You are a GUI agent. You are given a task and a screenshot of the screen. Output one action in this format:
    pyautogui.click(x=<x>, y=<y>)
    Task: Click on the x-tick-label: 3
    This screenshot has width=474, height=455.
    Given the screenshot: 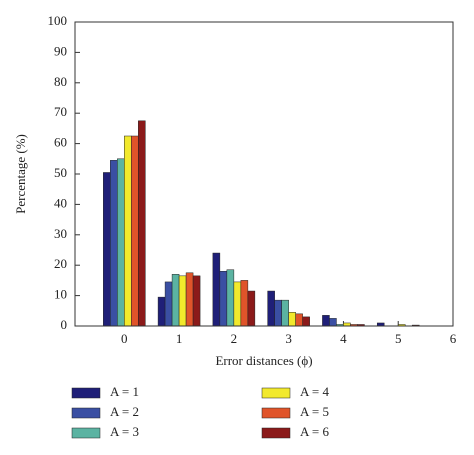 What is the action you would take?
    pyautogui.click(x=288, y=338)
    